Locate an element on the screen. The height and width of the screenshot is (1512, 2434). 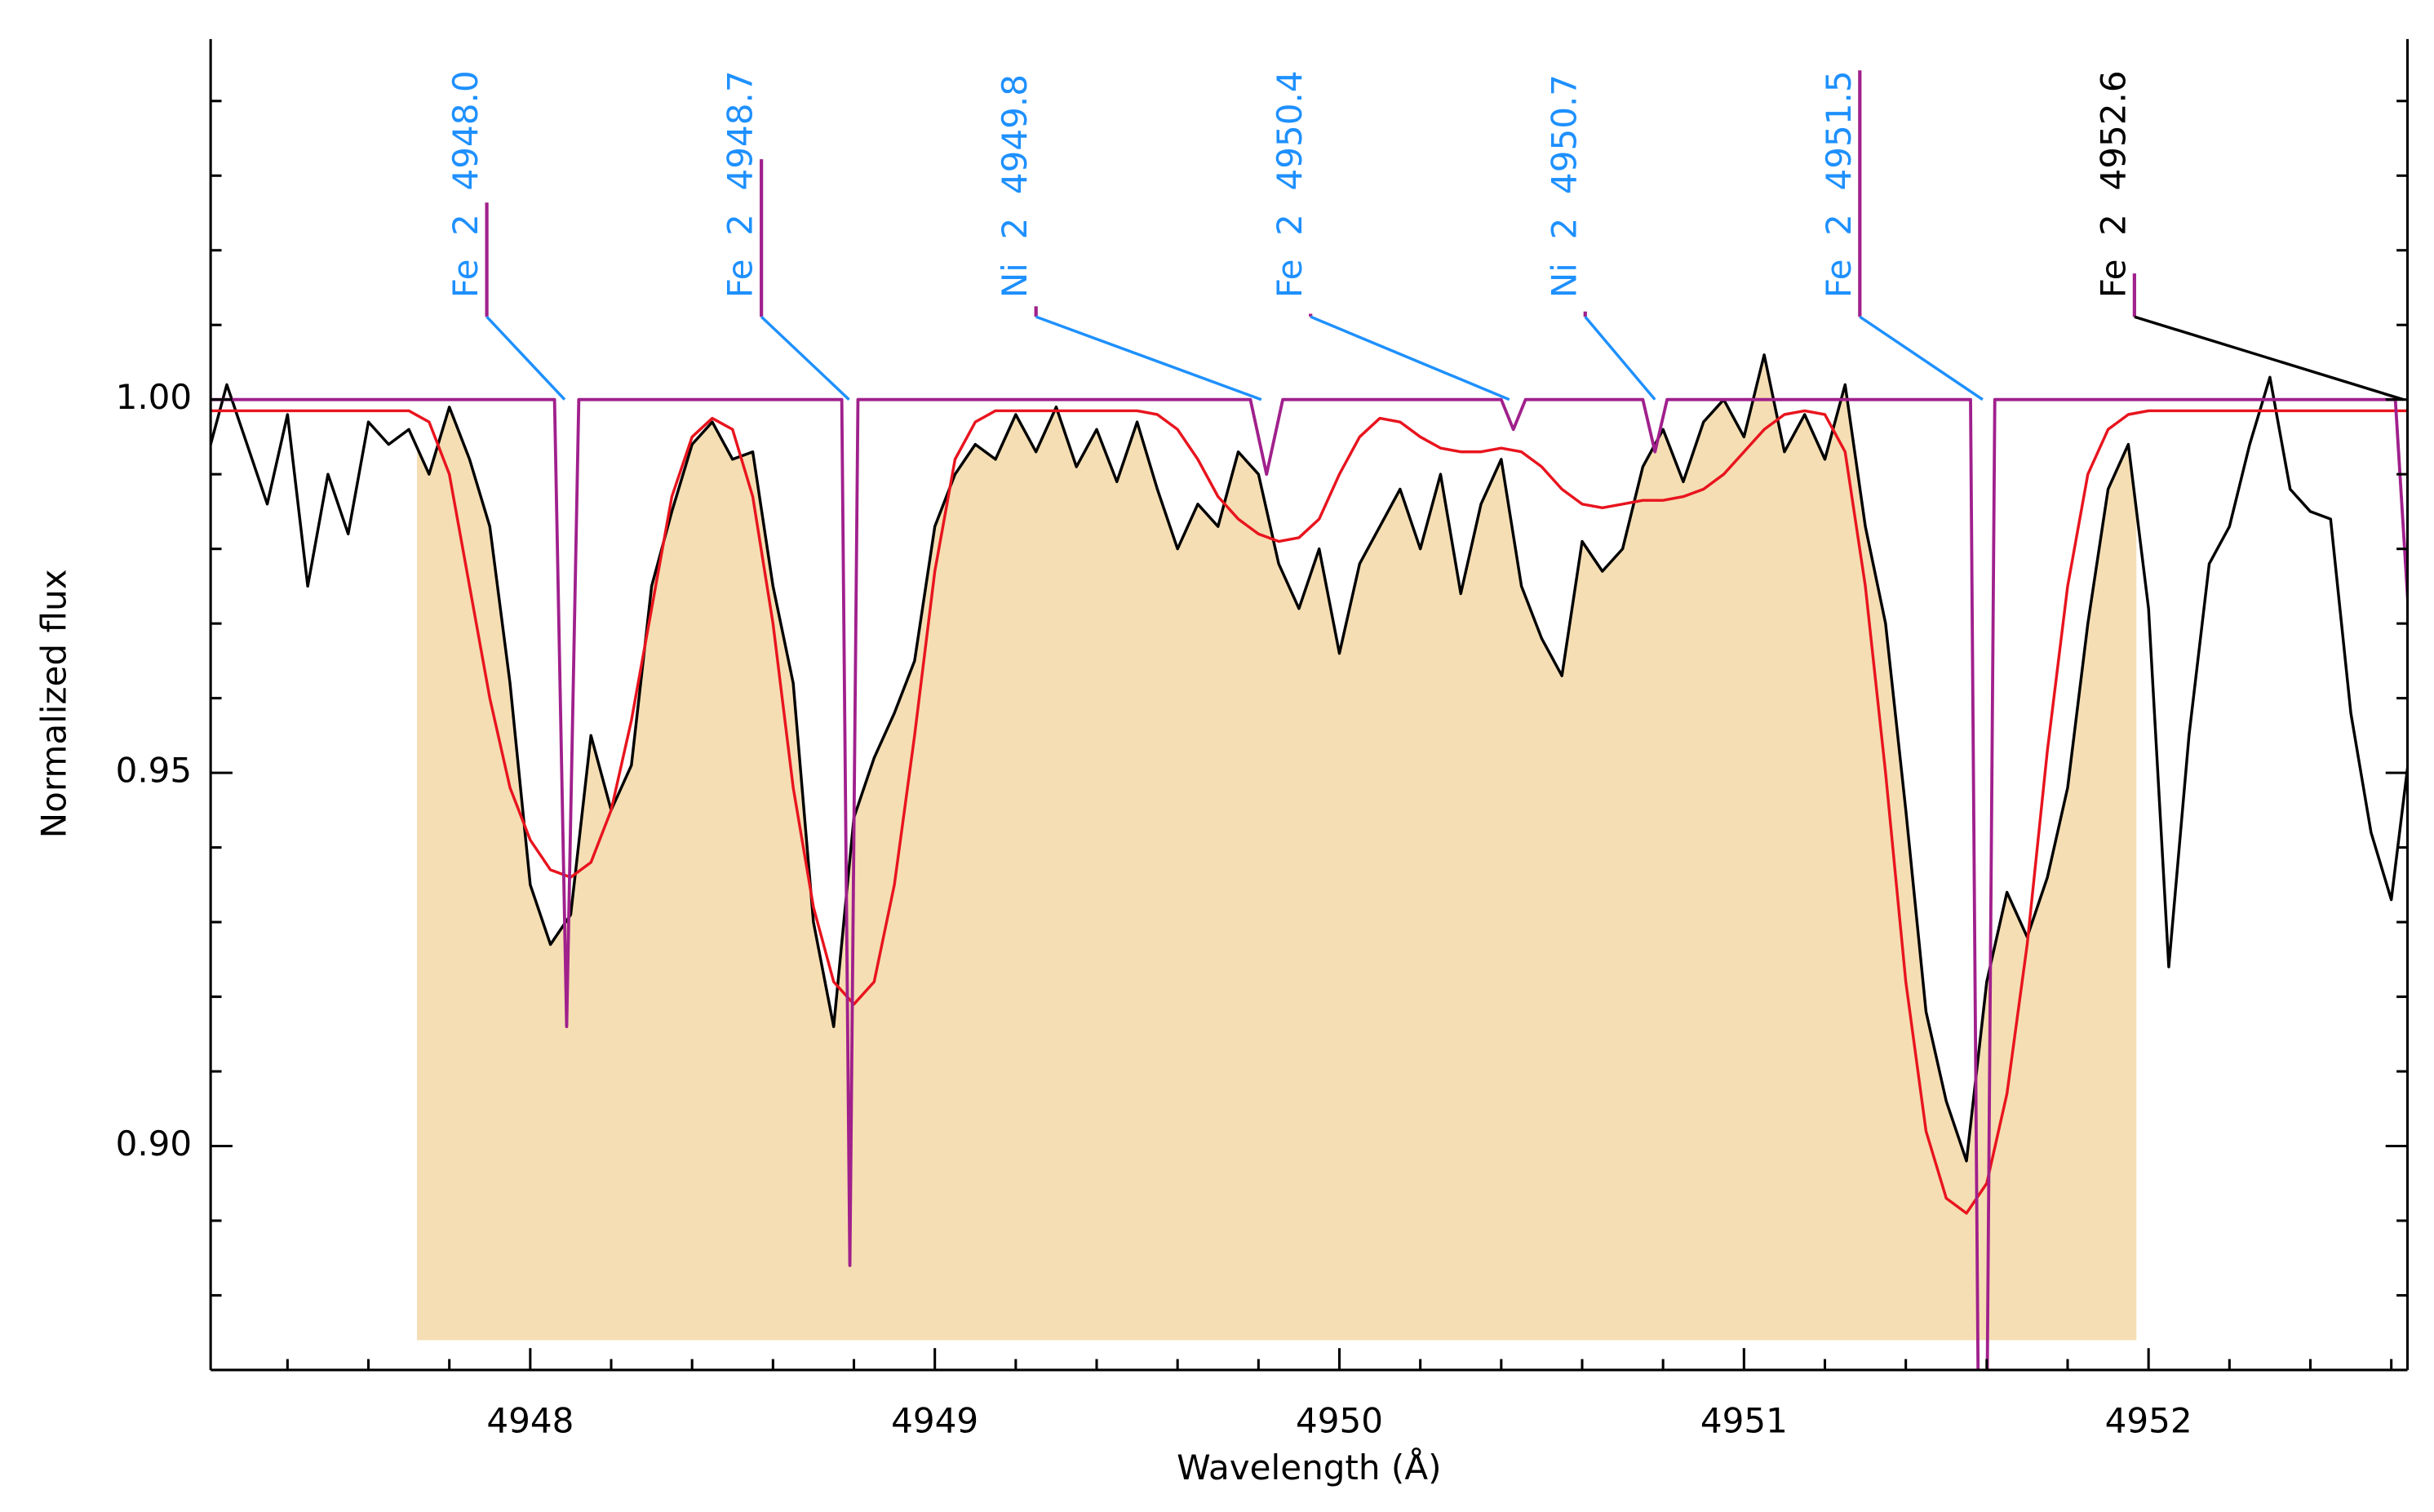
x-tick-label: 4948 is located at coordinates (530, 1420).